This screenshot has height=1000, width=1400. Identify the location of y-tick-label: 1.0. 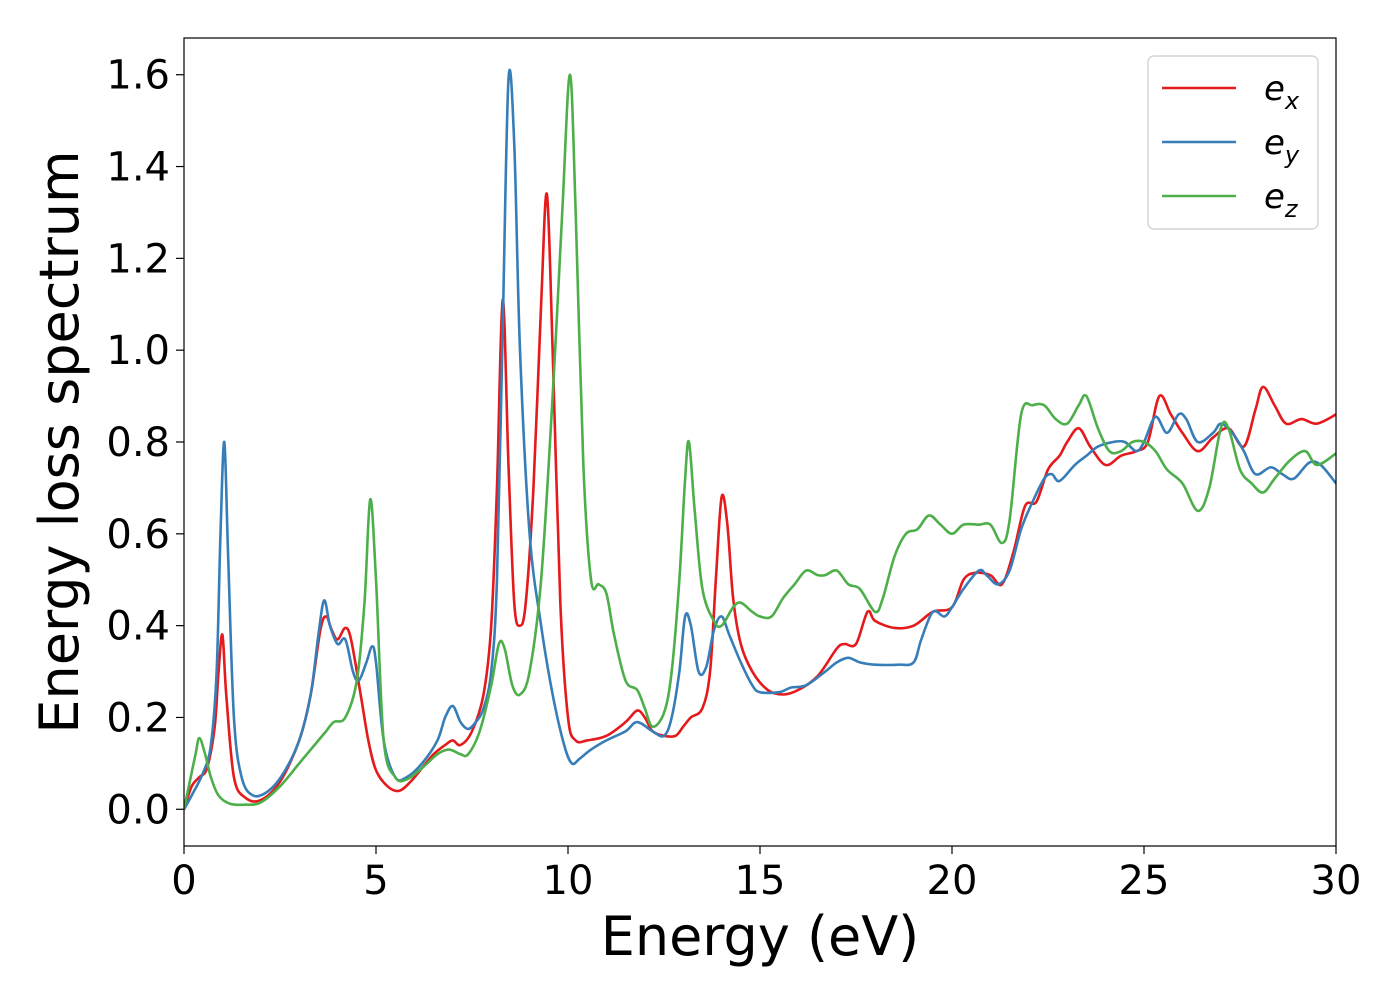
(138, 351).